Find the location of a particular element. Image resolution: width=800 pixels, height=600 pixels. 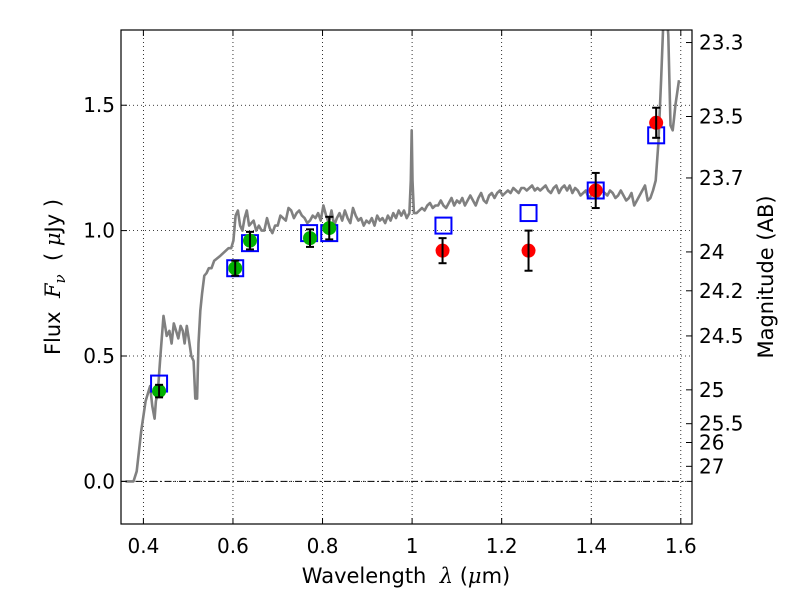

x-tick-label: 0.6 is located at coordinates (233, 546).